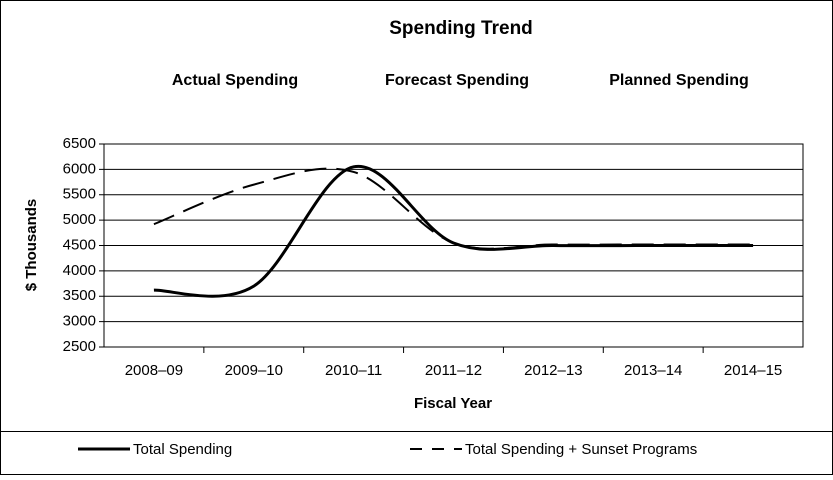  I want to click on y-tick-label: 3000, so click(79, 321).